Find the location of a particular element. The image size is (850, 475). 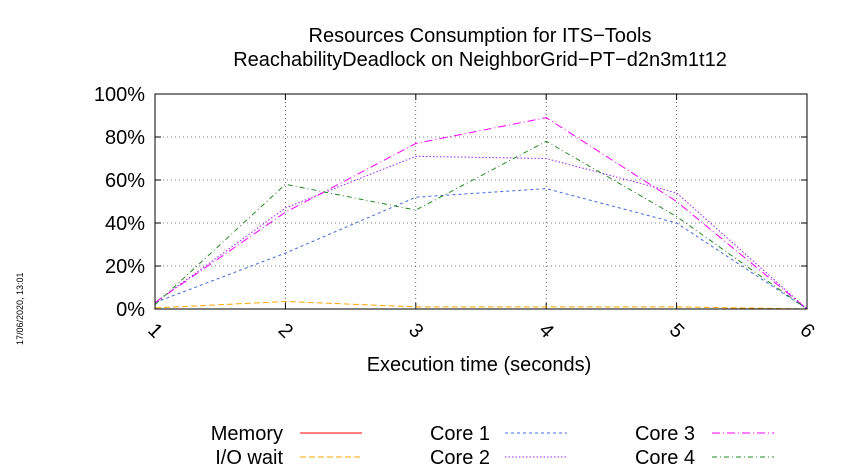

legend-label-memory: Memory is located at coordinates (247, 434).